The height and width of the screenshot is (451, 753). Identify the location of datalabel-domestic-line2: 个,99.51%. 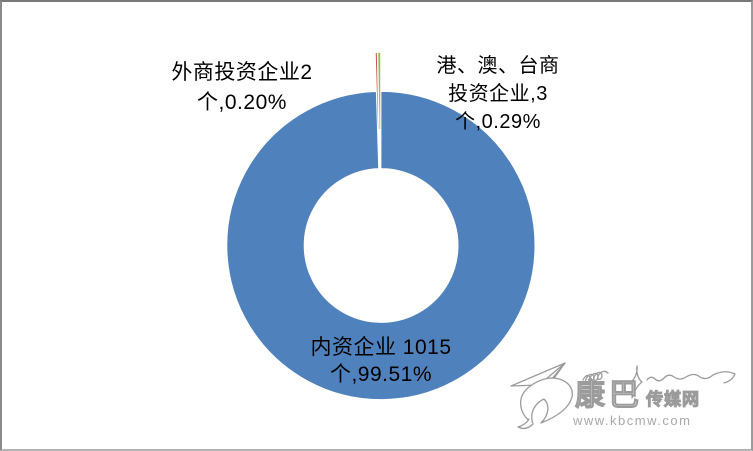
(381, 374).